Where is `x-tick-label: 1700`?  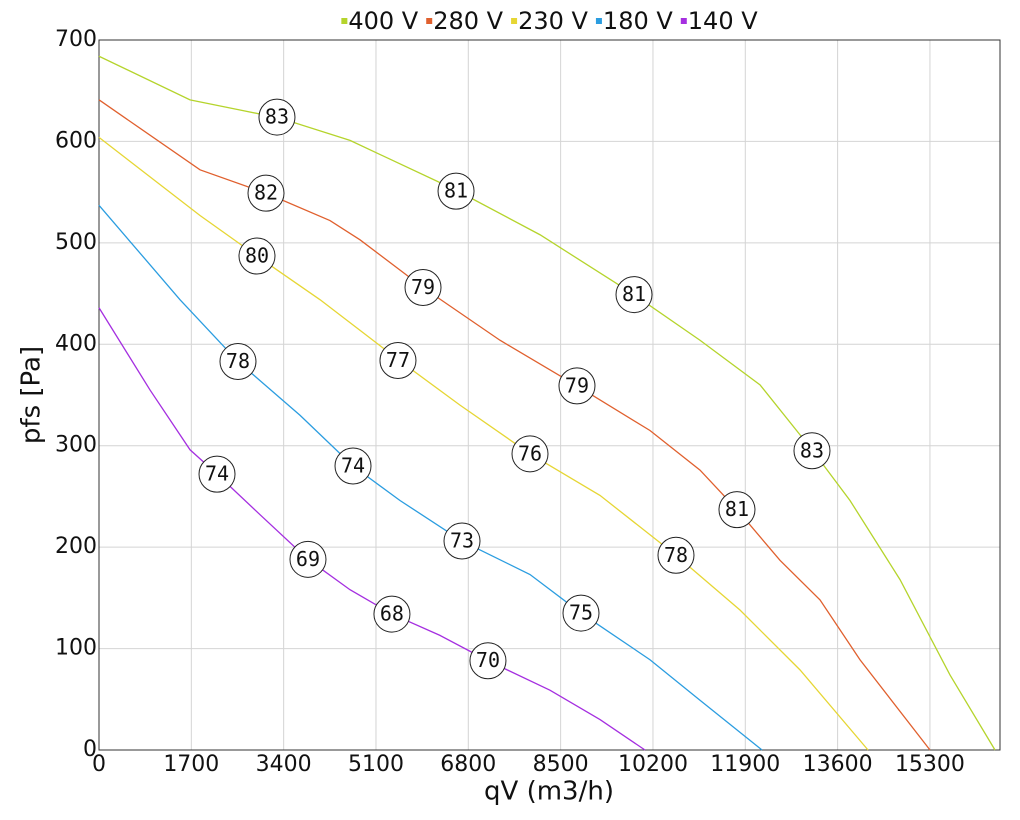
x-tick-label: 1700 is located at coordinates (191, 764).